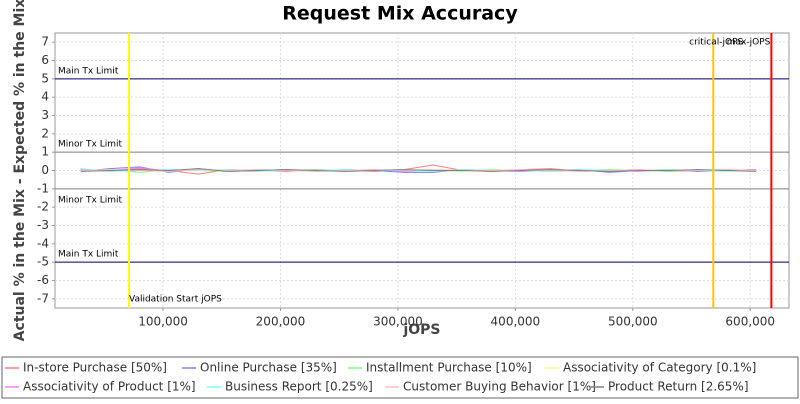  I want to click on x-tick-label: 600,000, so click(750, 322).